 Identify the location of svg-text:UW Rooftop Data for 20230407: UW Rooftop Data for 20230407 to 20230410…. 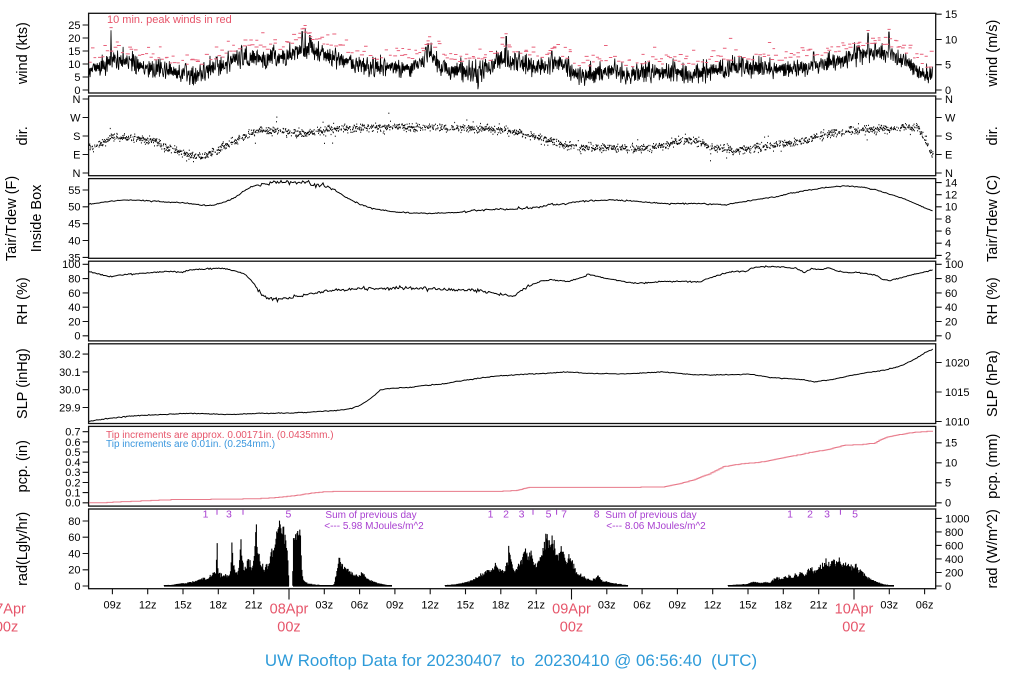
(511, 660).